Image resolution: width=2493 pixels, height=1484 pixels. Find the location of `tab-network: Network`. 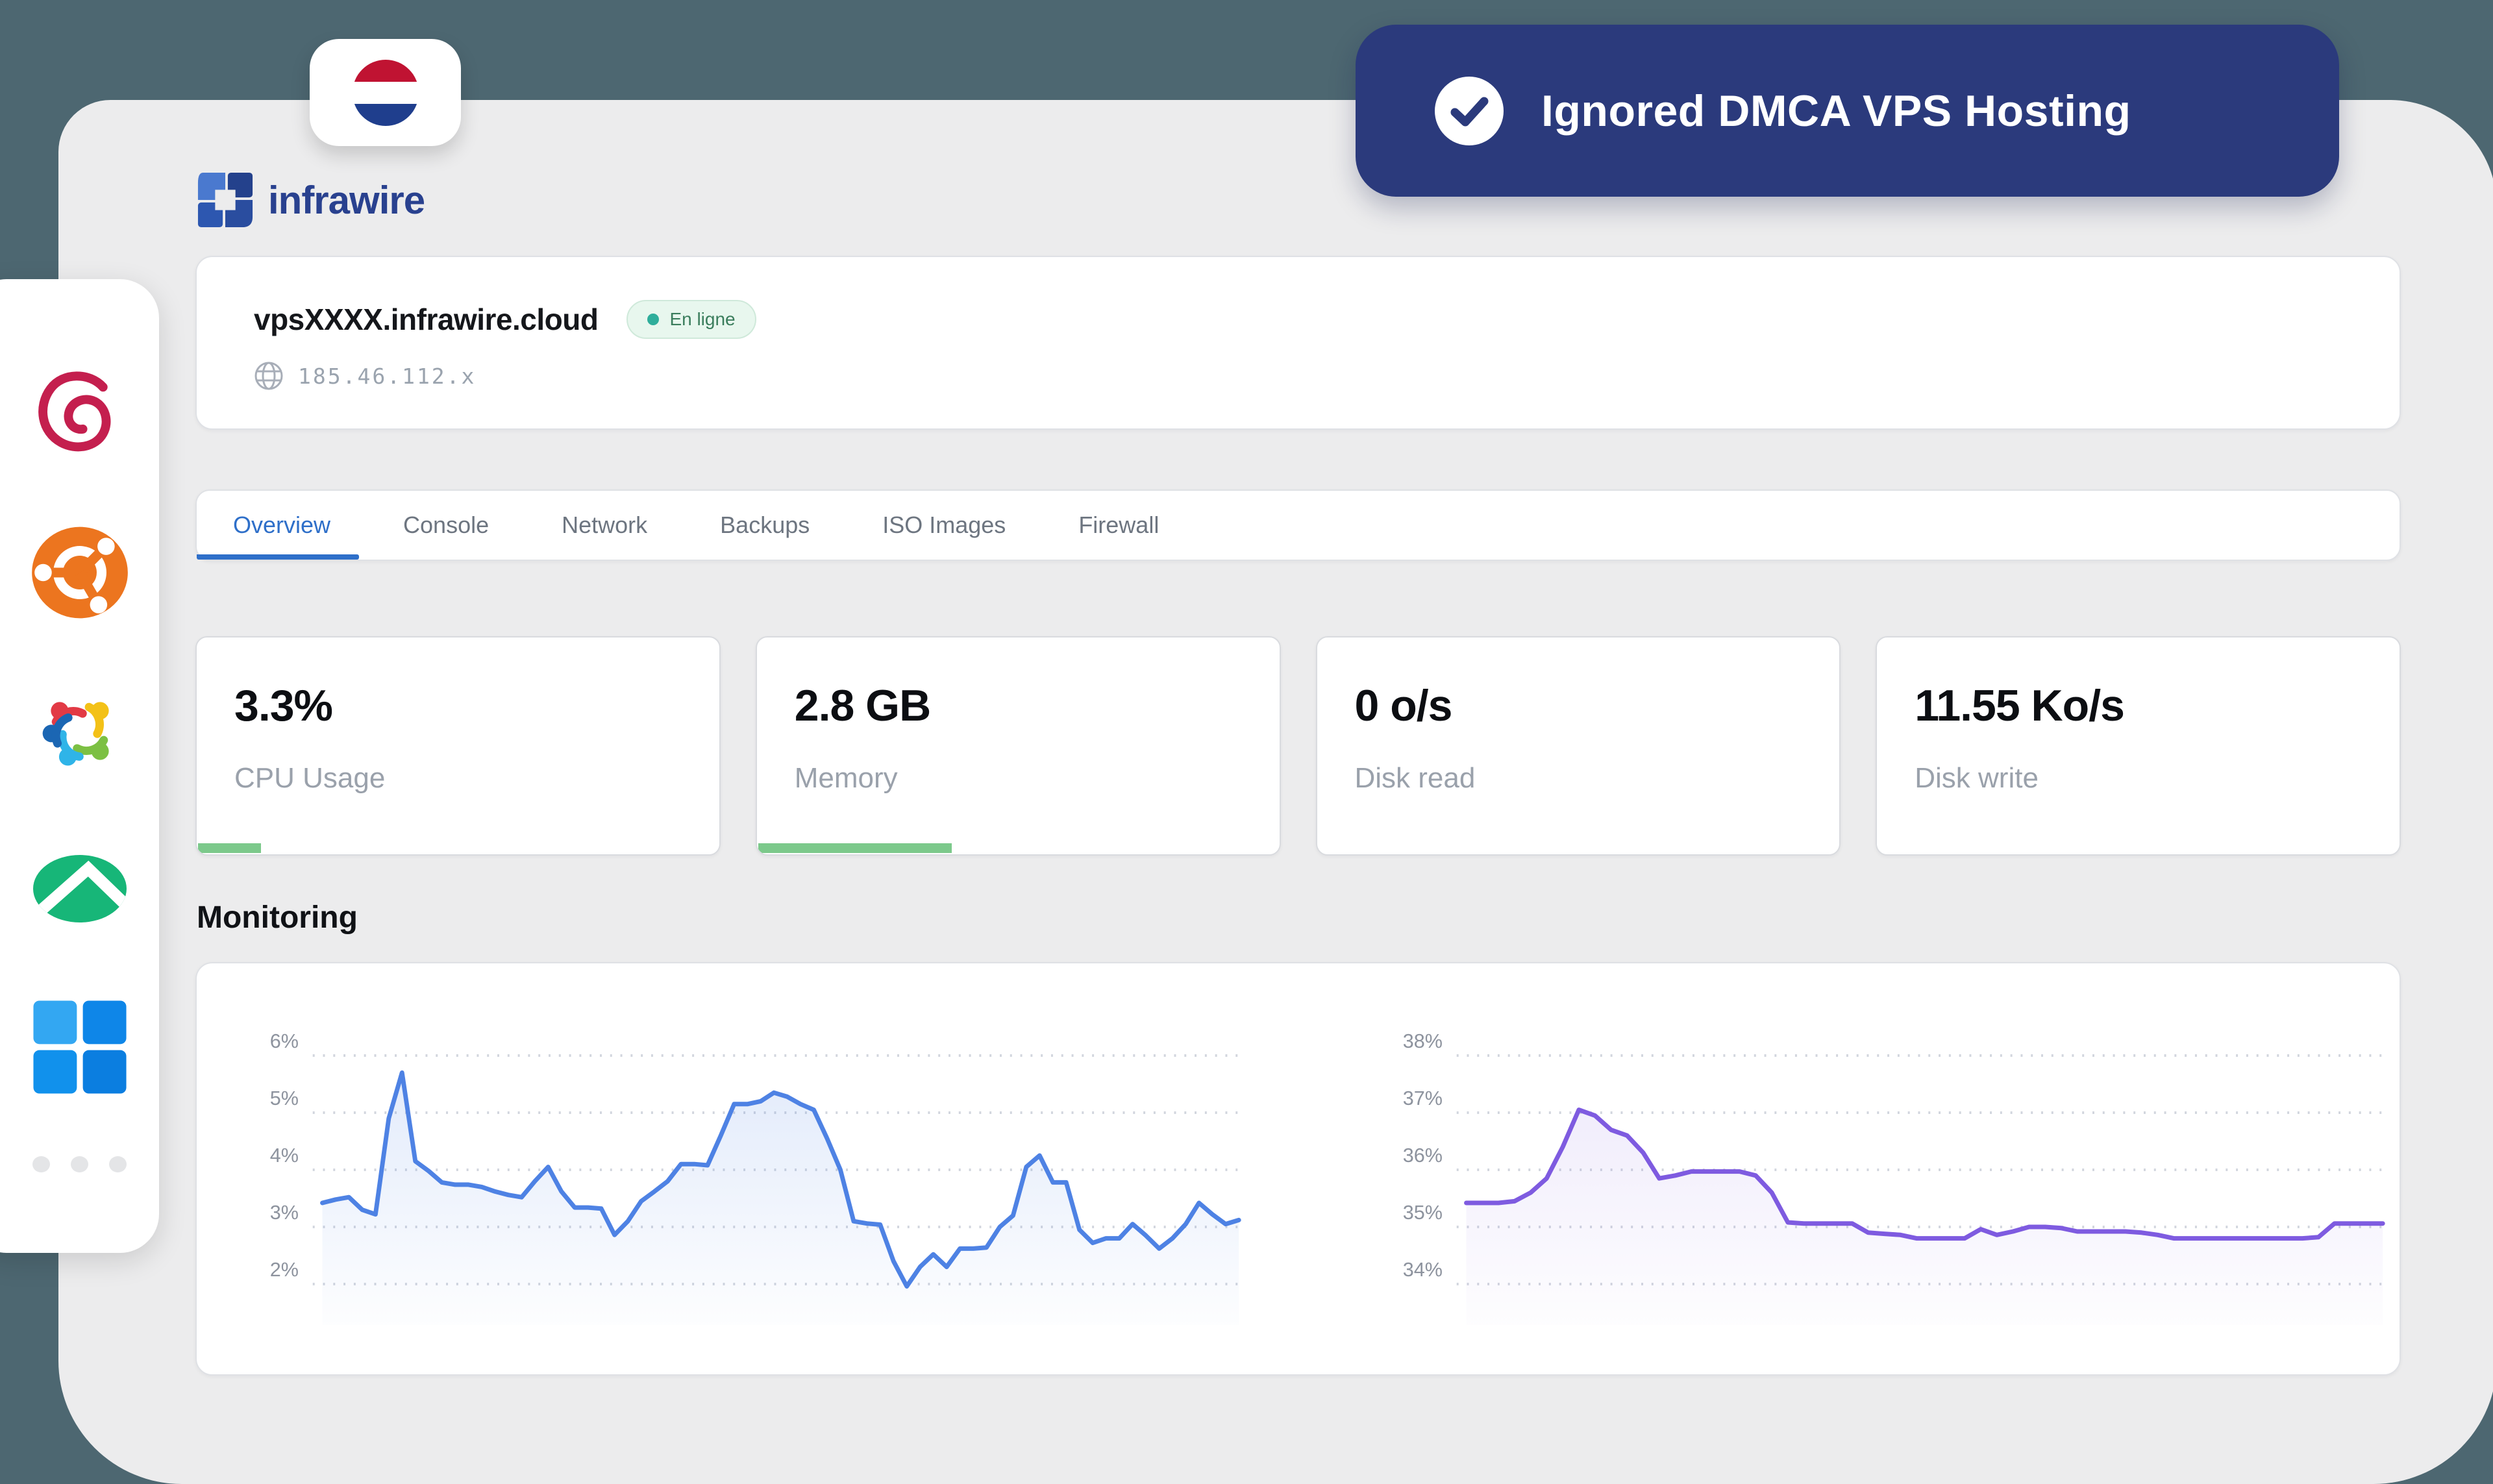

tab-network: Network is located at coordinates (605, 525).